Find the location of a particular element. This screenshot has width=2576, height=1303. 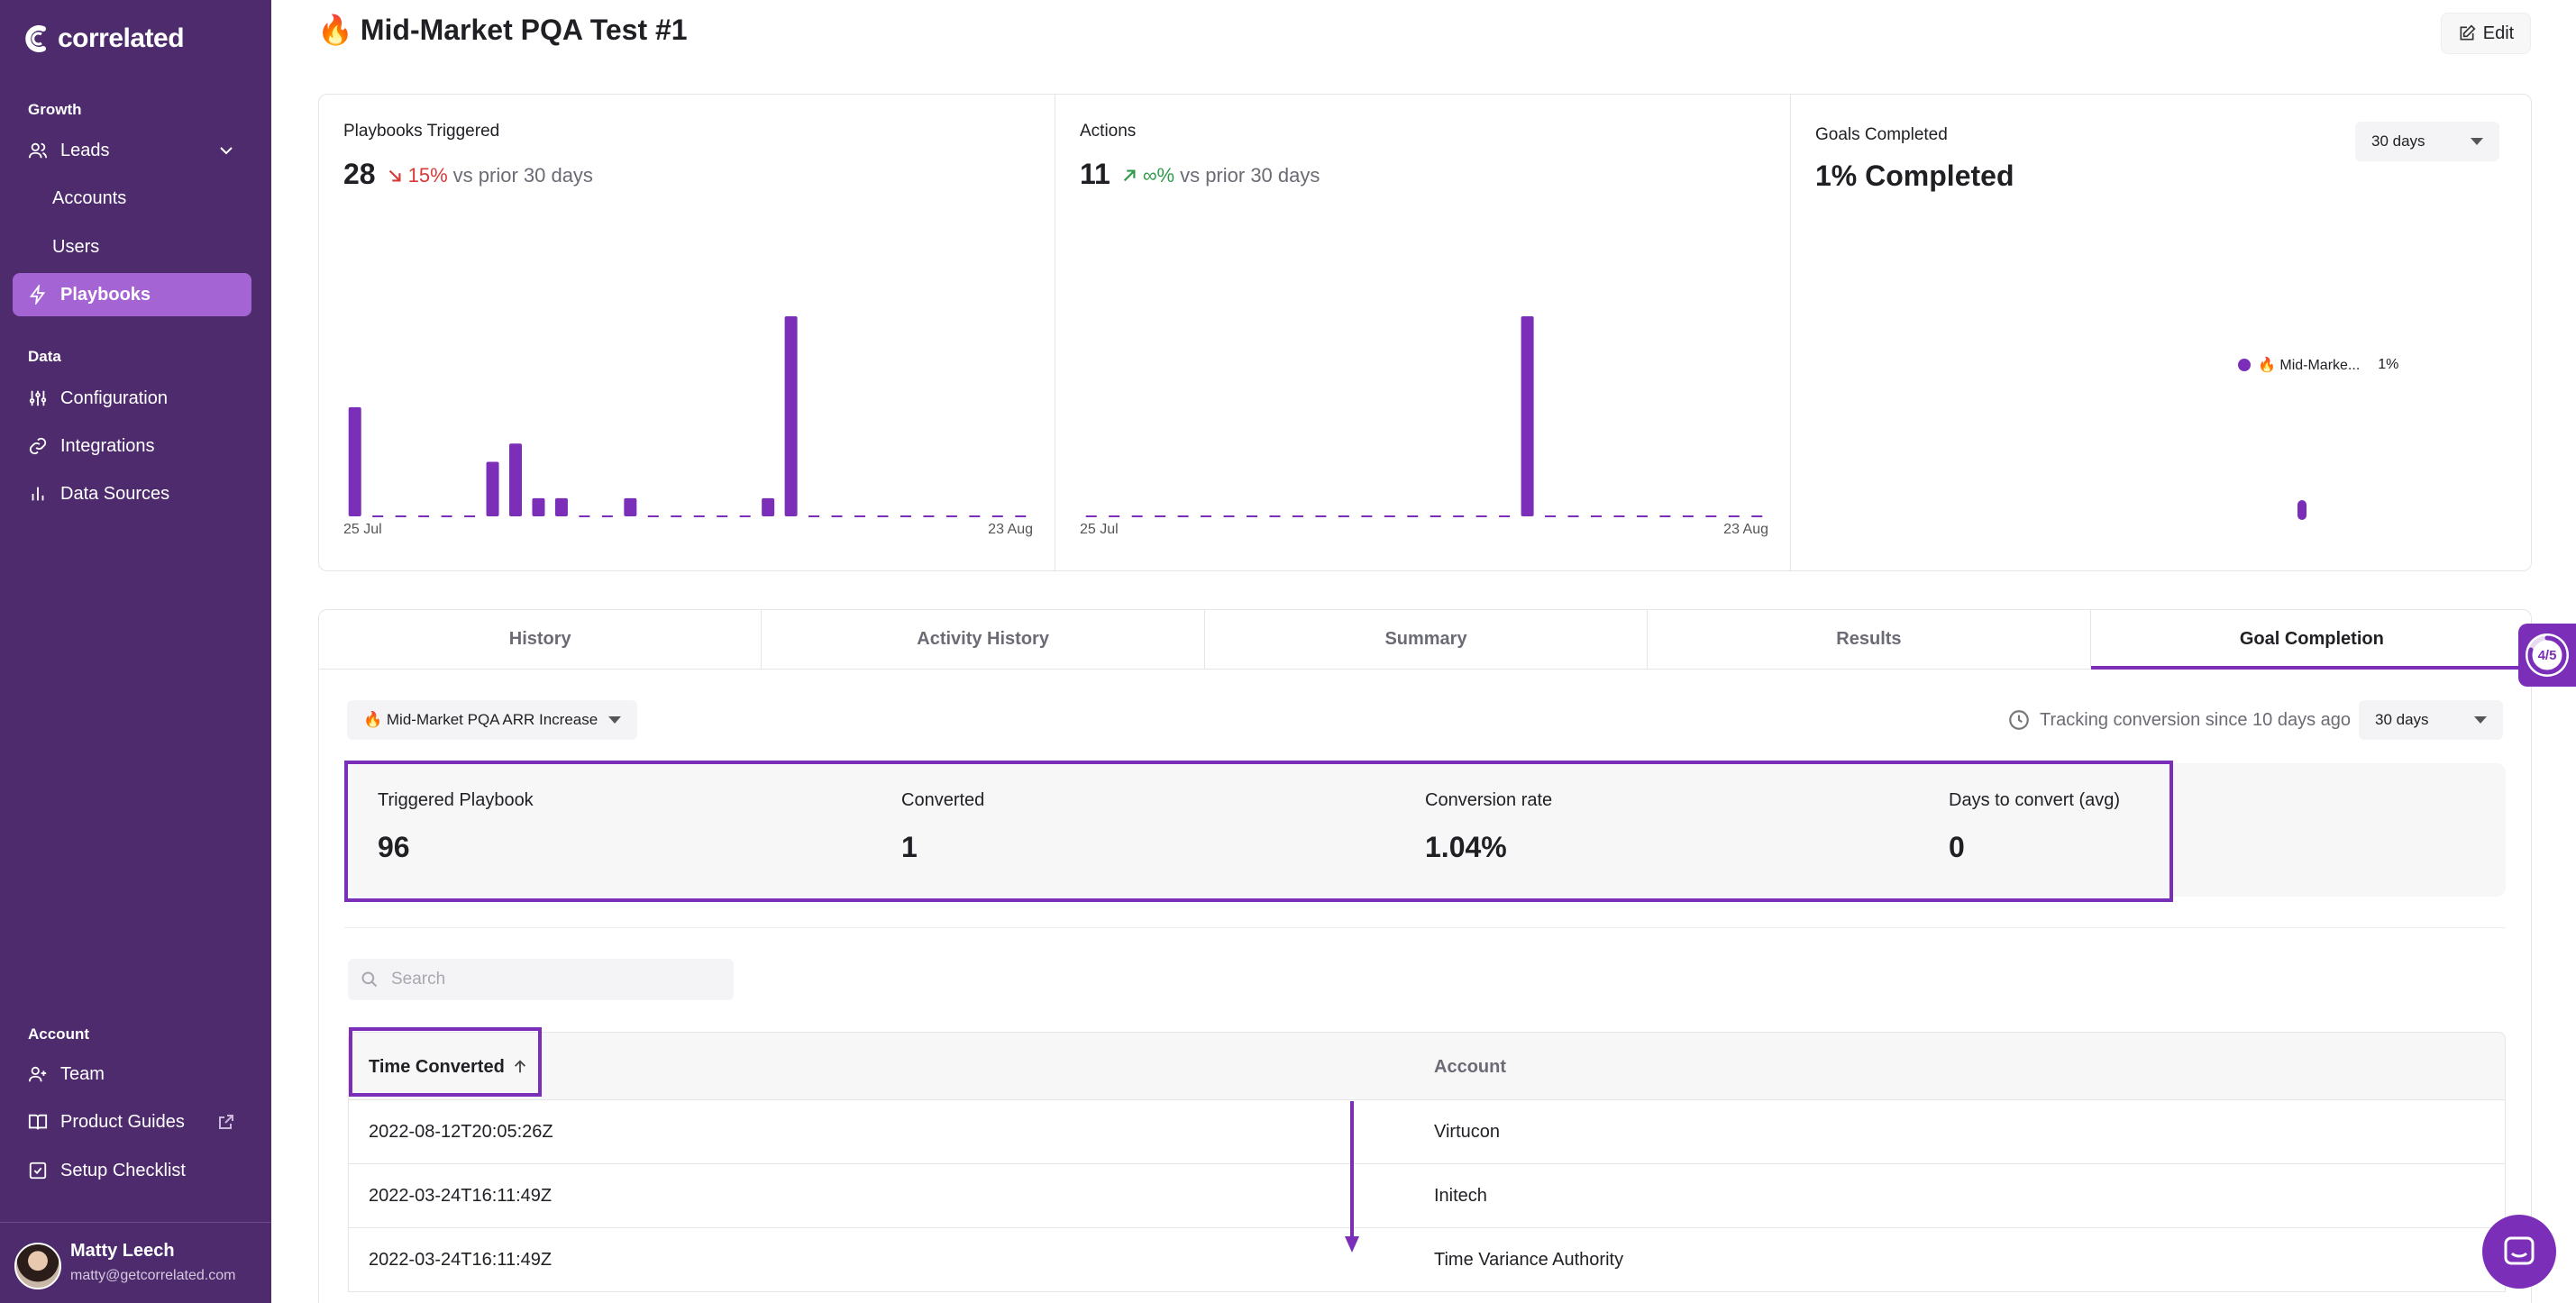

metric-value: 0 is located at coordinates (1957, 847).